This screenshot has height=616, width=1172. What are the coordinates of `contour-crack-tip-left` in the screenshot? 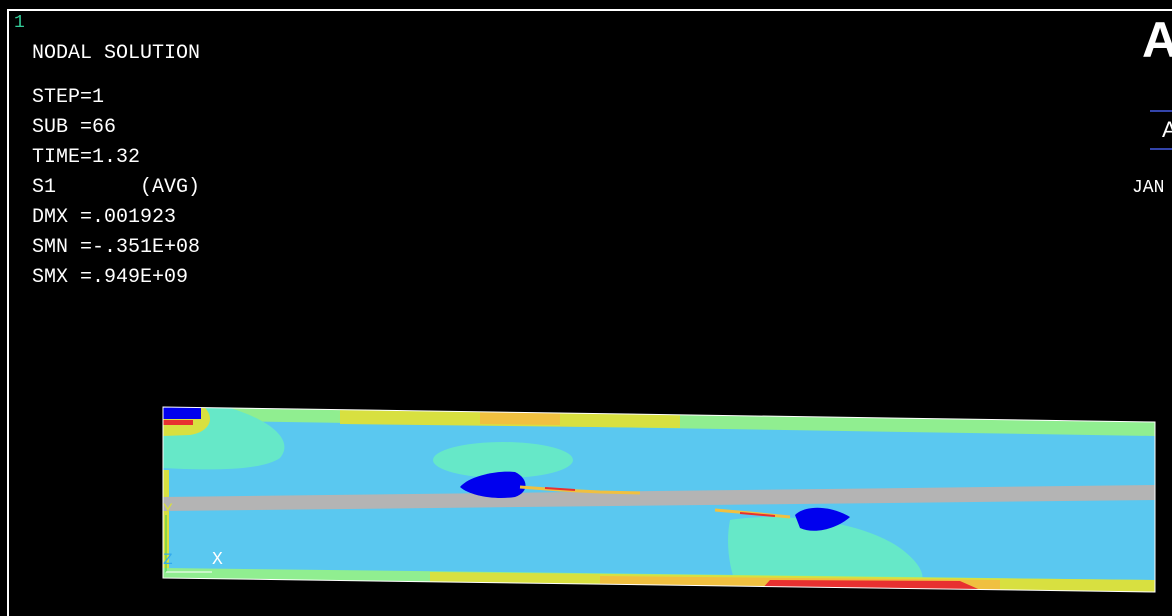 It's located at (493, 484).